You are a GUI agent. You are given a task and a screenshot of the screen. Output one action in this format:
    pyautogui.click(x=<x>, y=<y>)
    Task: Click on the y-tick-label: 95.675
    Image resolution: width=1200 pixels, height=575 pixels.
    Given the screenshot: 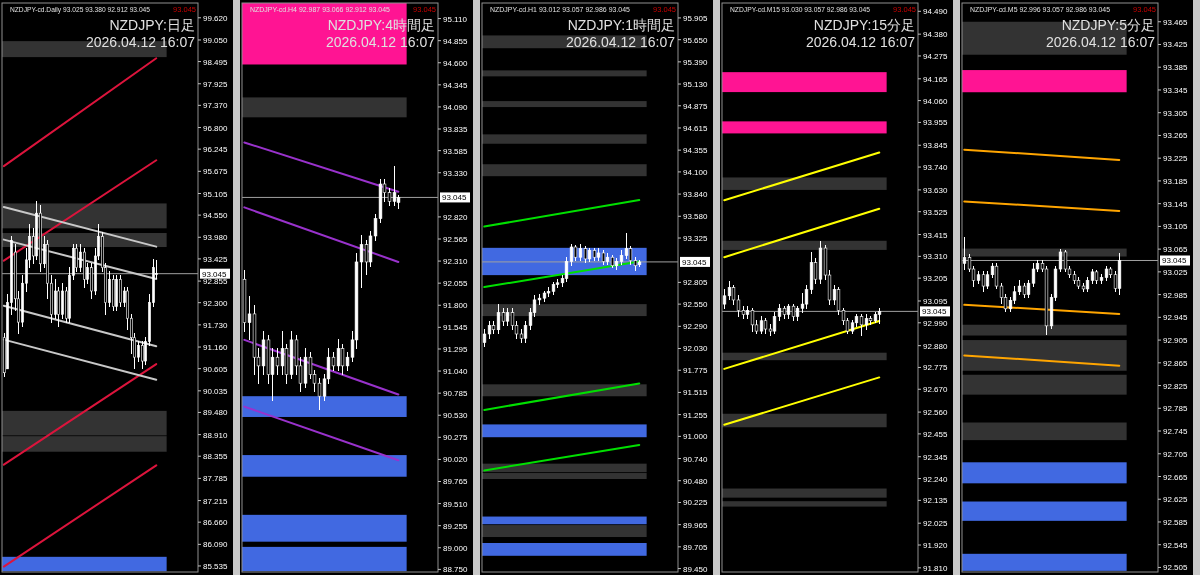 What is the action you would take?
    pyautogui.click(x=216, y=172)
    